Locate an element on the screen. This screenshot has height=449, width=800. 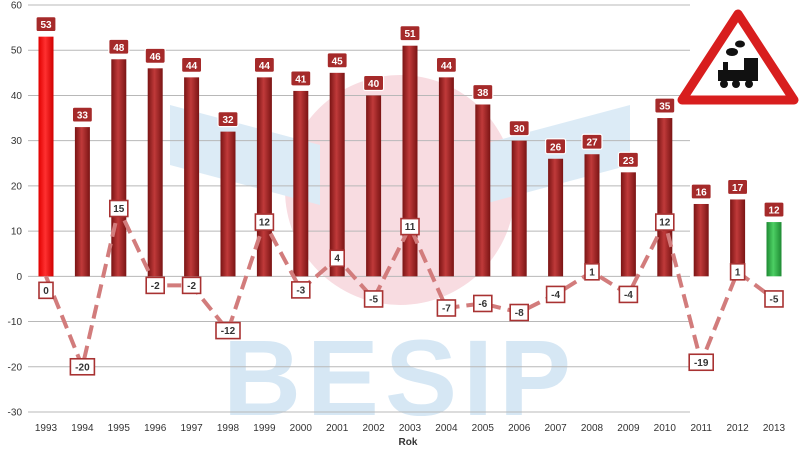
y-tick-label: 50 is located at coordinates (17, 51).